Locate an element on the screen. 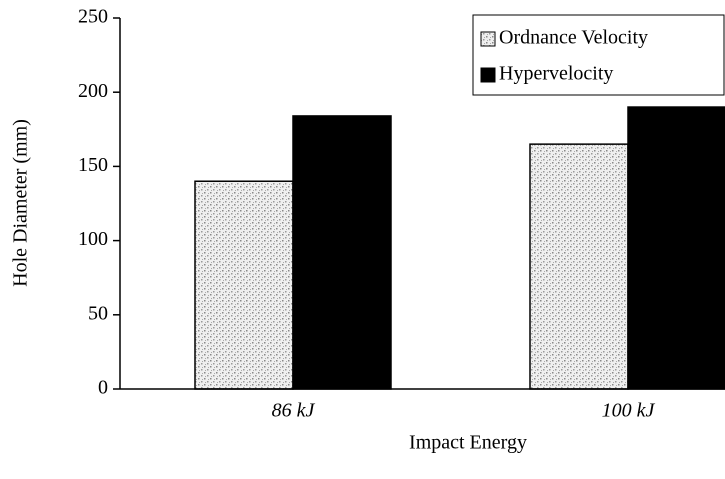 This screenshot has height=479, width=725. y-tick-label: 0 is located at coordinates (103, 388).